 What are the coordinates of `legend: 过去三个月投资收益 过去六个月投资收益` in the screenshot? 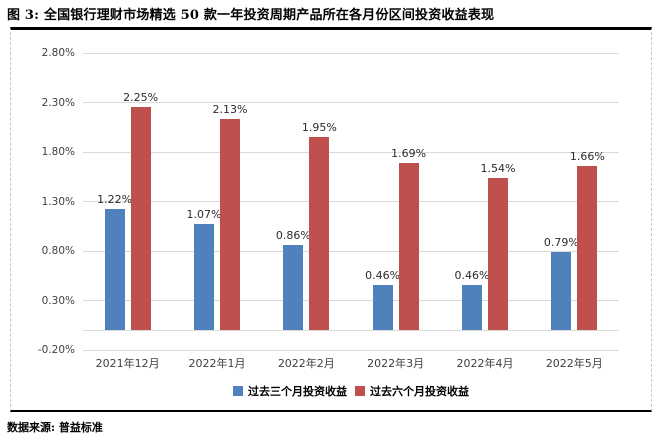 It's located at (351, 390).